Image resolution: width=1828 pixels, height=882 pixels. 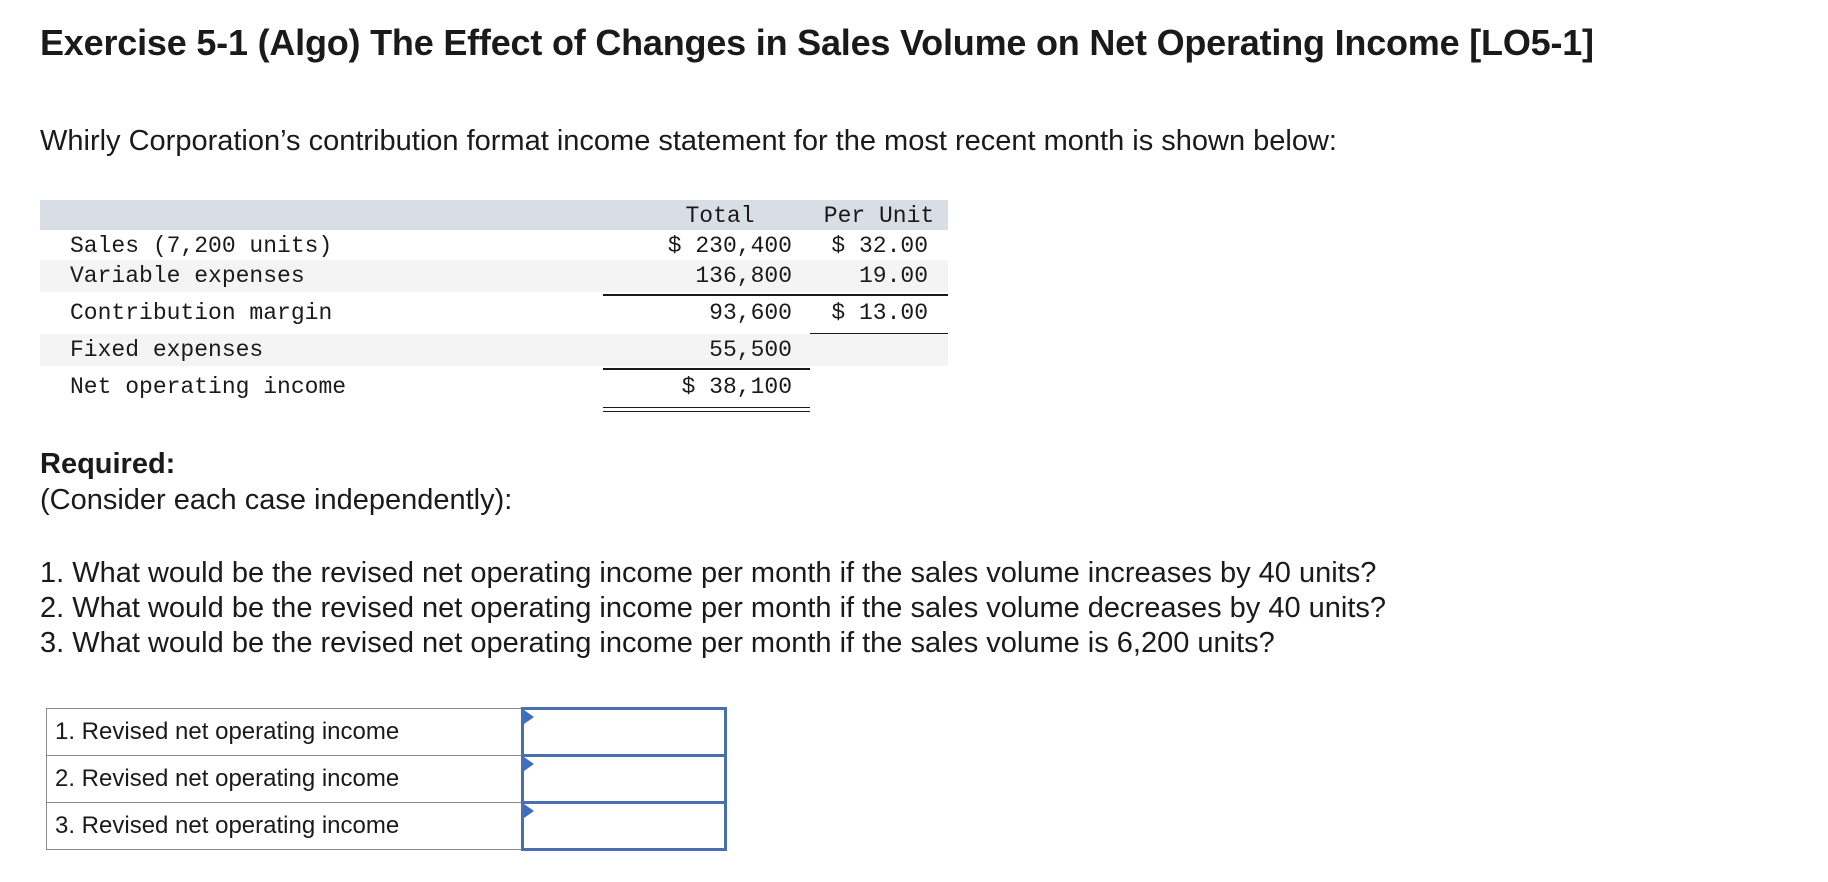 I want to click on row-label: Net operating income, so click(x=208, y=387).